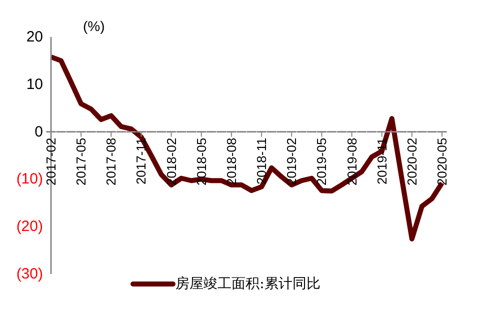 The width and height of the screenshot is (500, 328). Describe the element at coordinates (248, 284) in the screenshot. I see `legend-label: 房屋竣工面积:累计同比` at that location.